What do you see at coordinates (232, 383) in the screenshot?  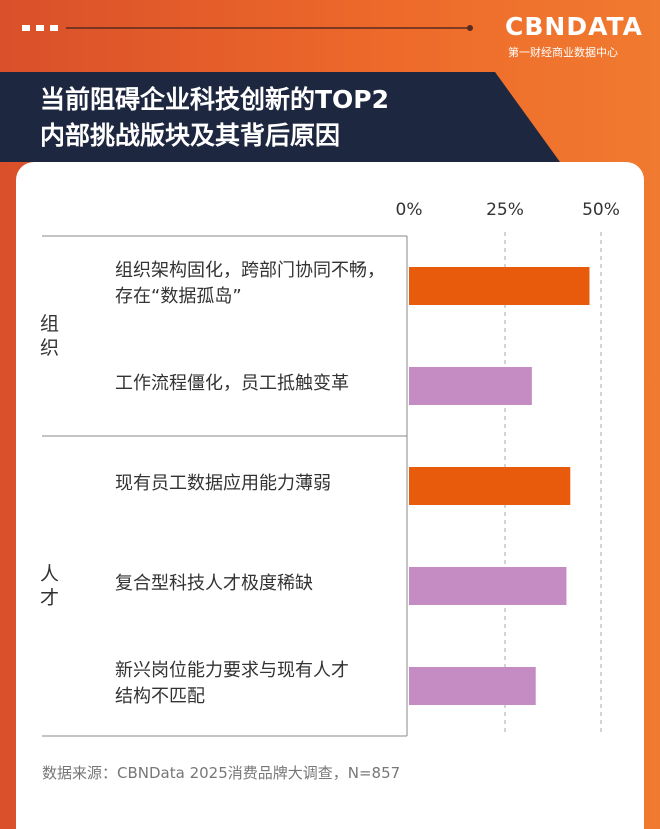 I see `category-label: 工作流程僵化，员工抵触变革` at bounding box center [232, 383].